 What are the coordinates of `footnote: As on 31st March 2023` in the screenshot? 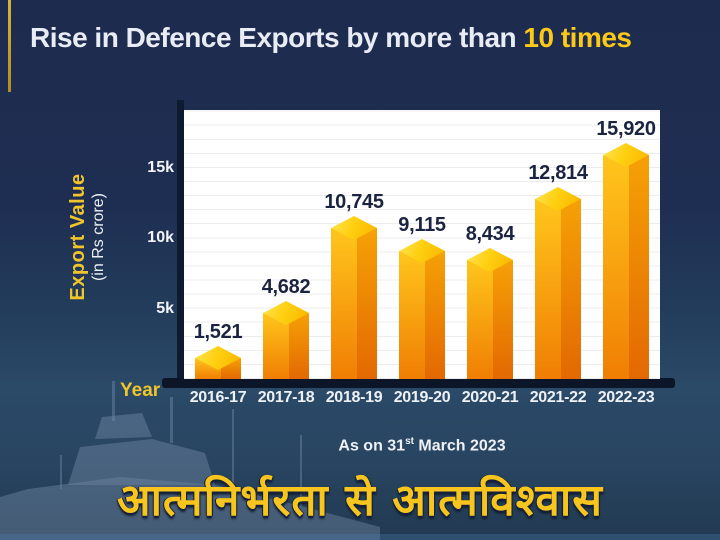 It's located at (422, 445).